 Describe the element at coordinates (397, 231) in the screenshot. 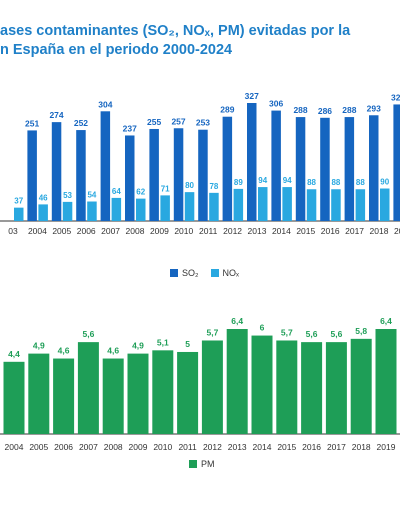

I see `top-x-tick-label: 2019` at that location.